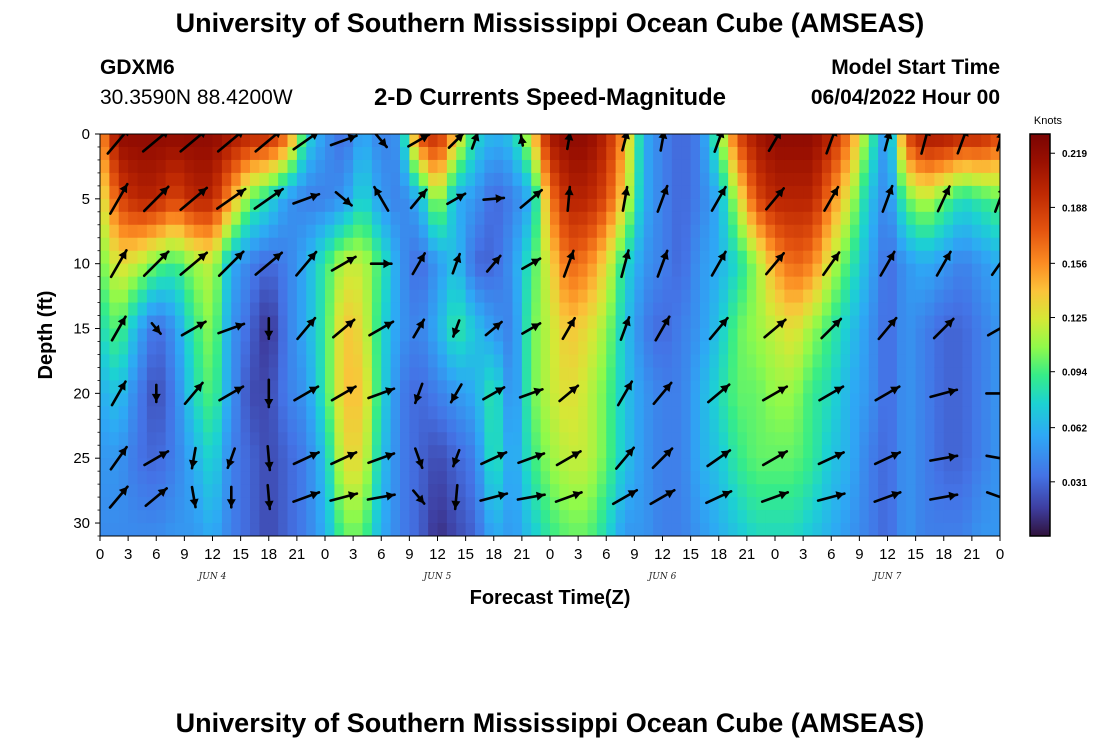  I want to click on x-tick-label: 6, so click(606, 554).